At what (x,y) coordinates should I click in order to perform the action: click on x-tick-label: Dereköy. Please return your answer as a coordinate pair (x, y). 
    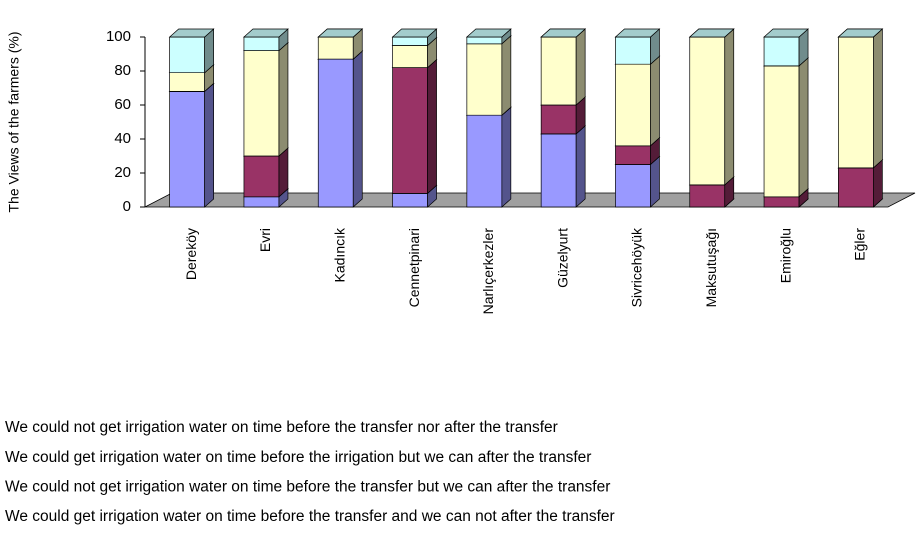
    Looking at the image, I should click on (191, 254).